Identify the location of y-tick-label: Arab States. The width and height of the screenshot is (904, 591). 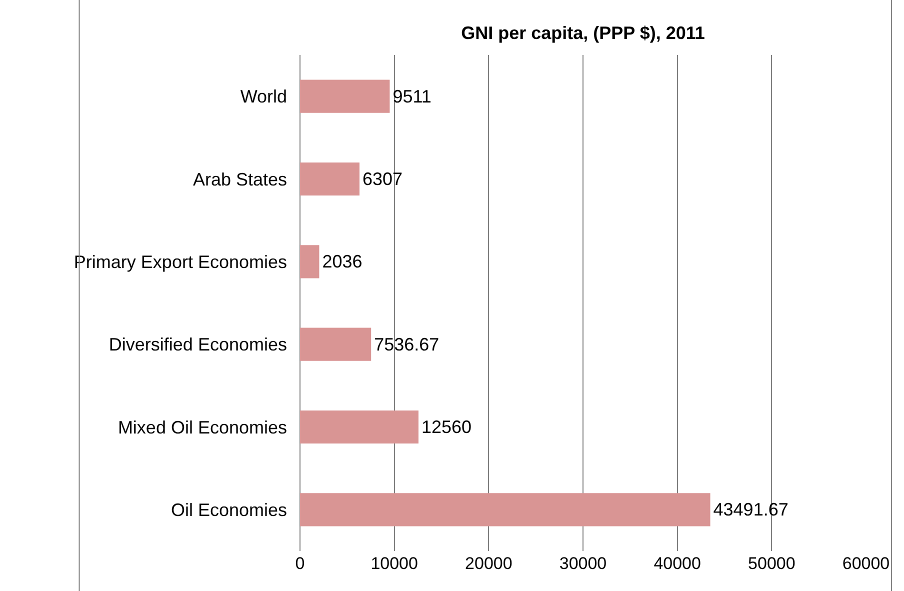
(239, 179).